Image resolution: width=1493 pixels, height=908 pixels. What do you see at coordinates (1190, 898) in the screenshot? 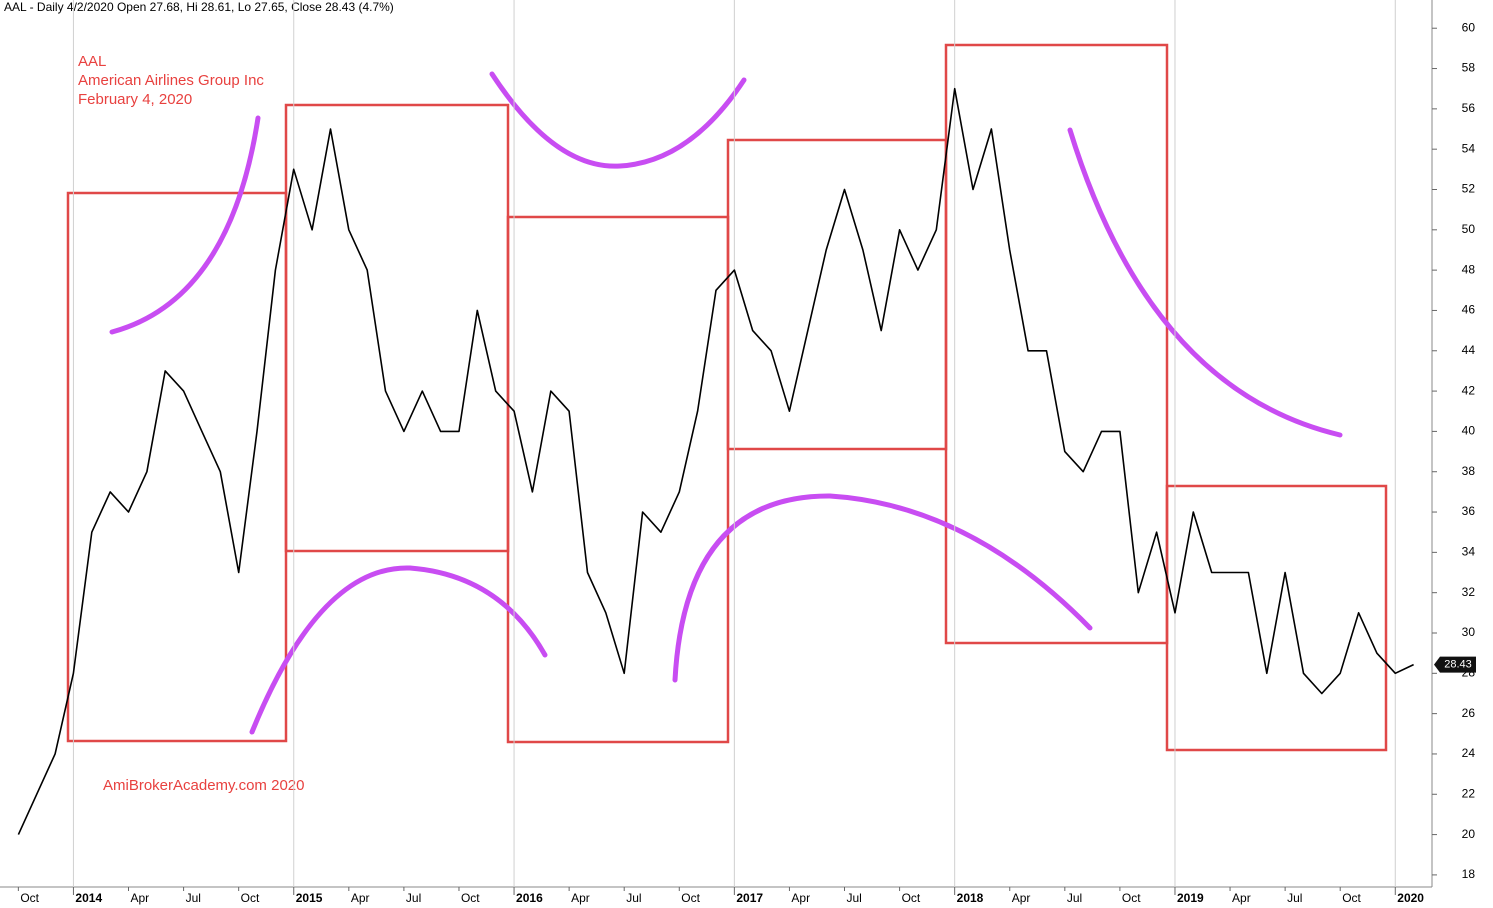
I see `x-tick-label: 2019` at bounding box center [1190, 898].